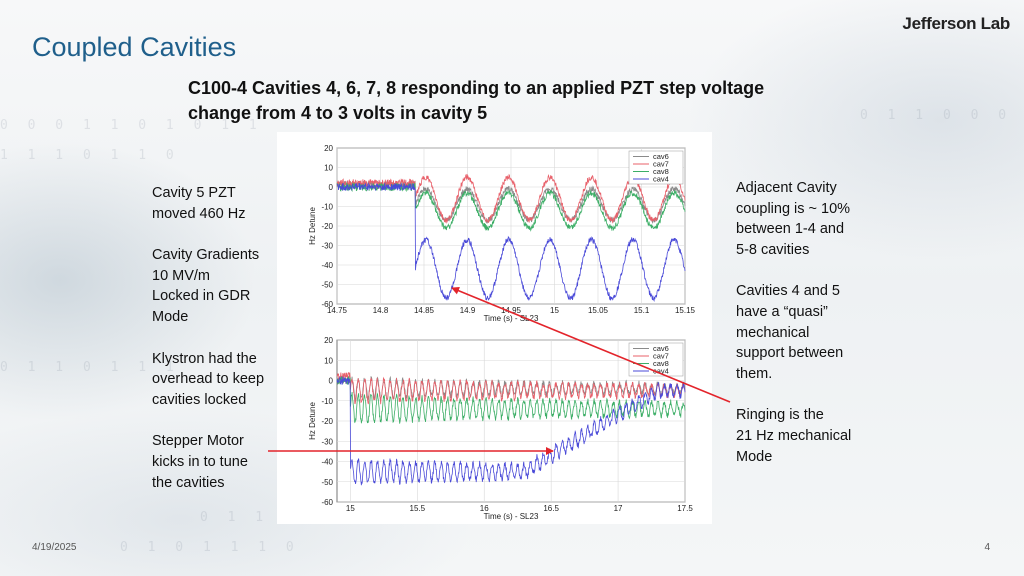  What do you see at coordinates (598, 310) in the screenshot?
I see `x-tick-label: 15.05` at bounding box center [598, 310].